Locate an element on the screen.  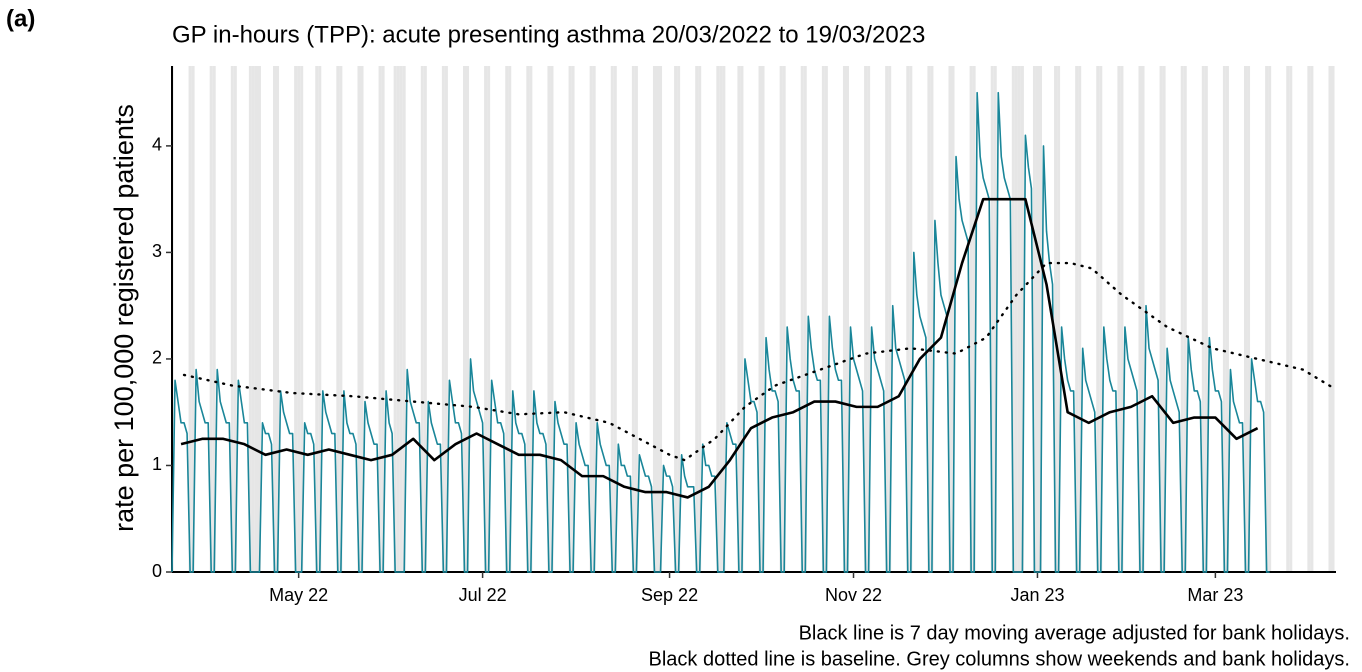
x-tick-label: Mar 23 is located at coordinates (1215, 595).